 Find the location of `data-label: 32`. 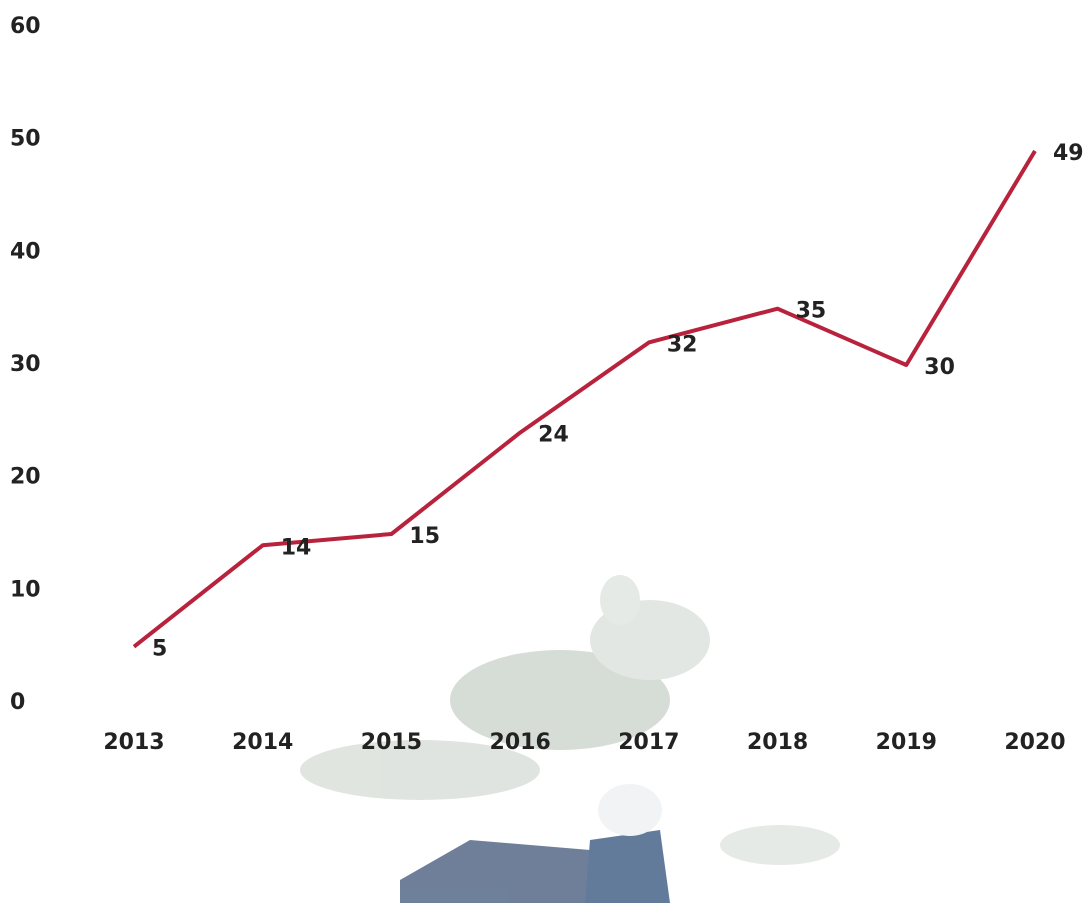

data-label: 32 is located at coordinates (682, 344).